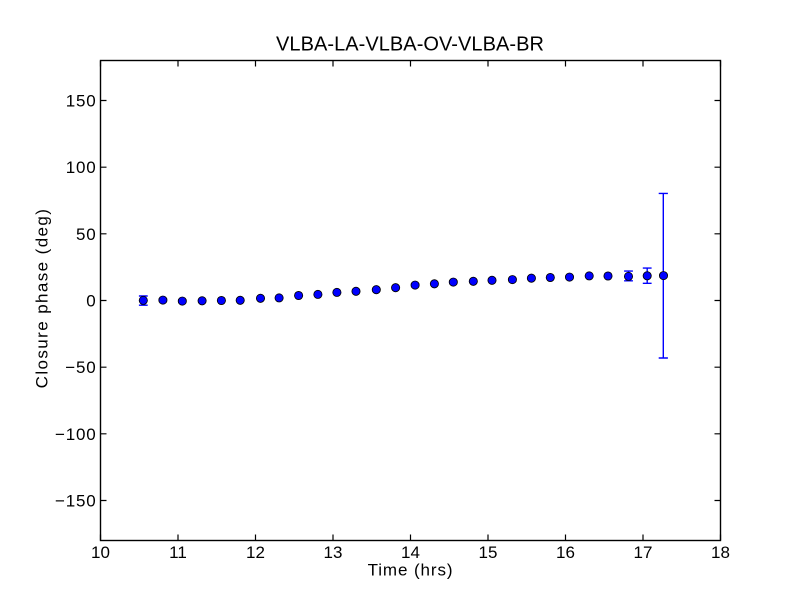  What do you see at coordinates (333, 552) in the screenshot?
I see `svg-text: 13` at bounding box center [333, 552].